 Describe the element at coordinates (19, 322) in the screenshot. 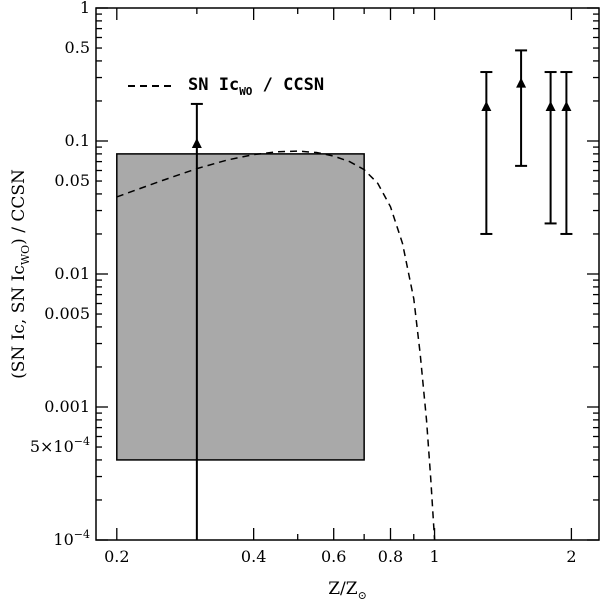

I see `y-axis-title-pre: (SN Ic, SN Ic` at that location.